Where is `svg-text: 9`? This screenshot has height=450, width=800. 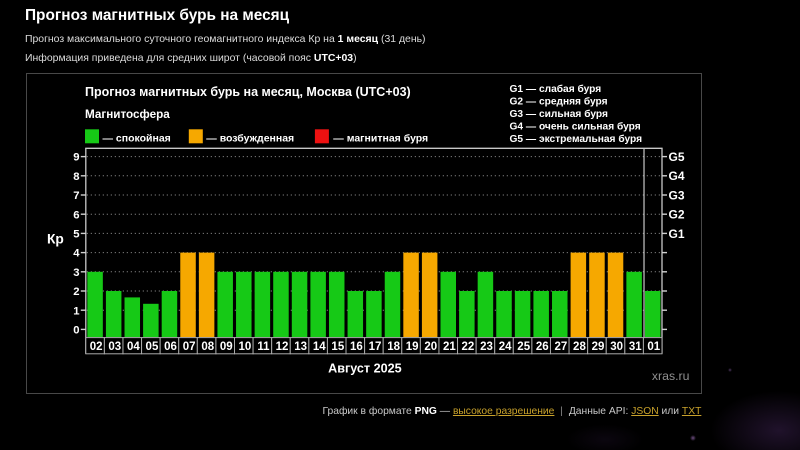 svg-text: 9 is located at coordinates (76, 158).